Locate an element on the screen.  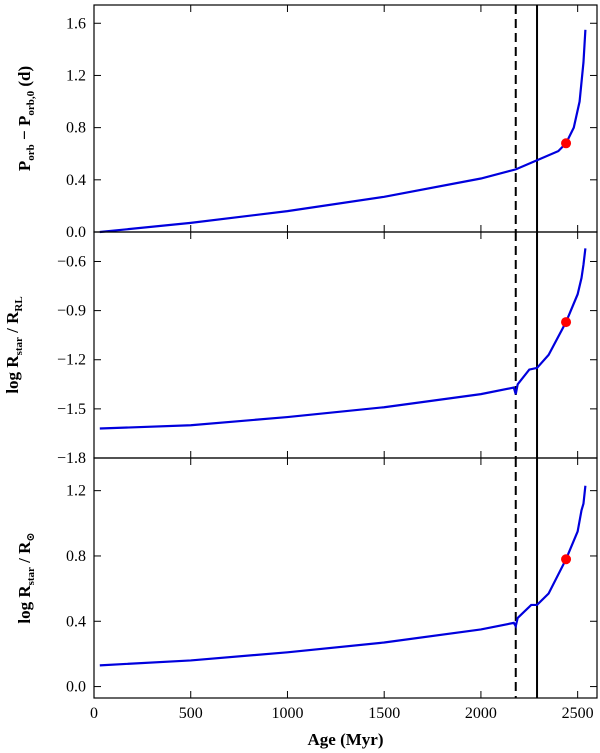
x-tick-label: 500 is located at coordinates (191, 713).